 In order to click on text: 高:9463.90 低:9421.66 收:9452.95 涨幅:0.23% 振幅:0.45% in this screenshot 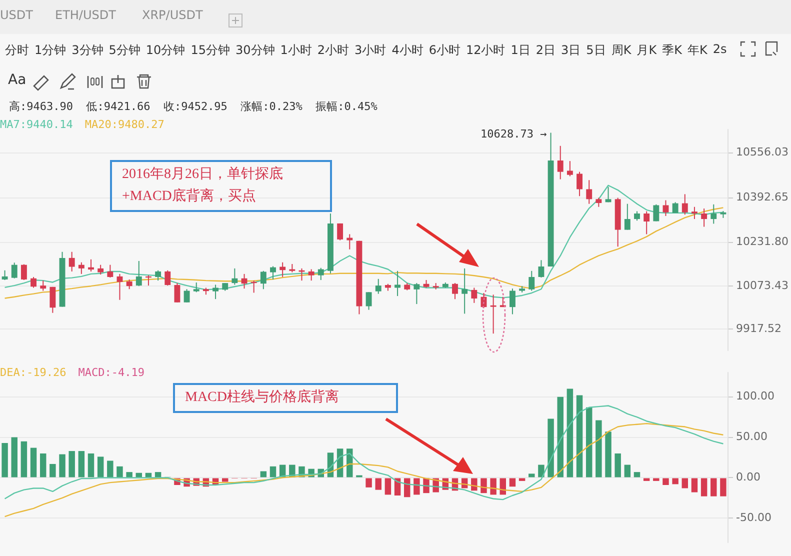, I will do `click(193, 106)`.